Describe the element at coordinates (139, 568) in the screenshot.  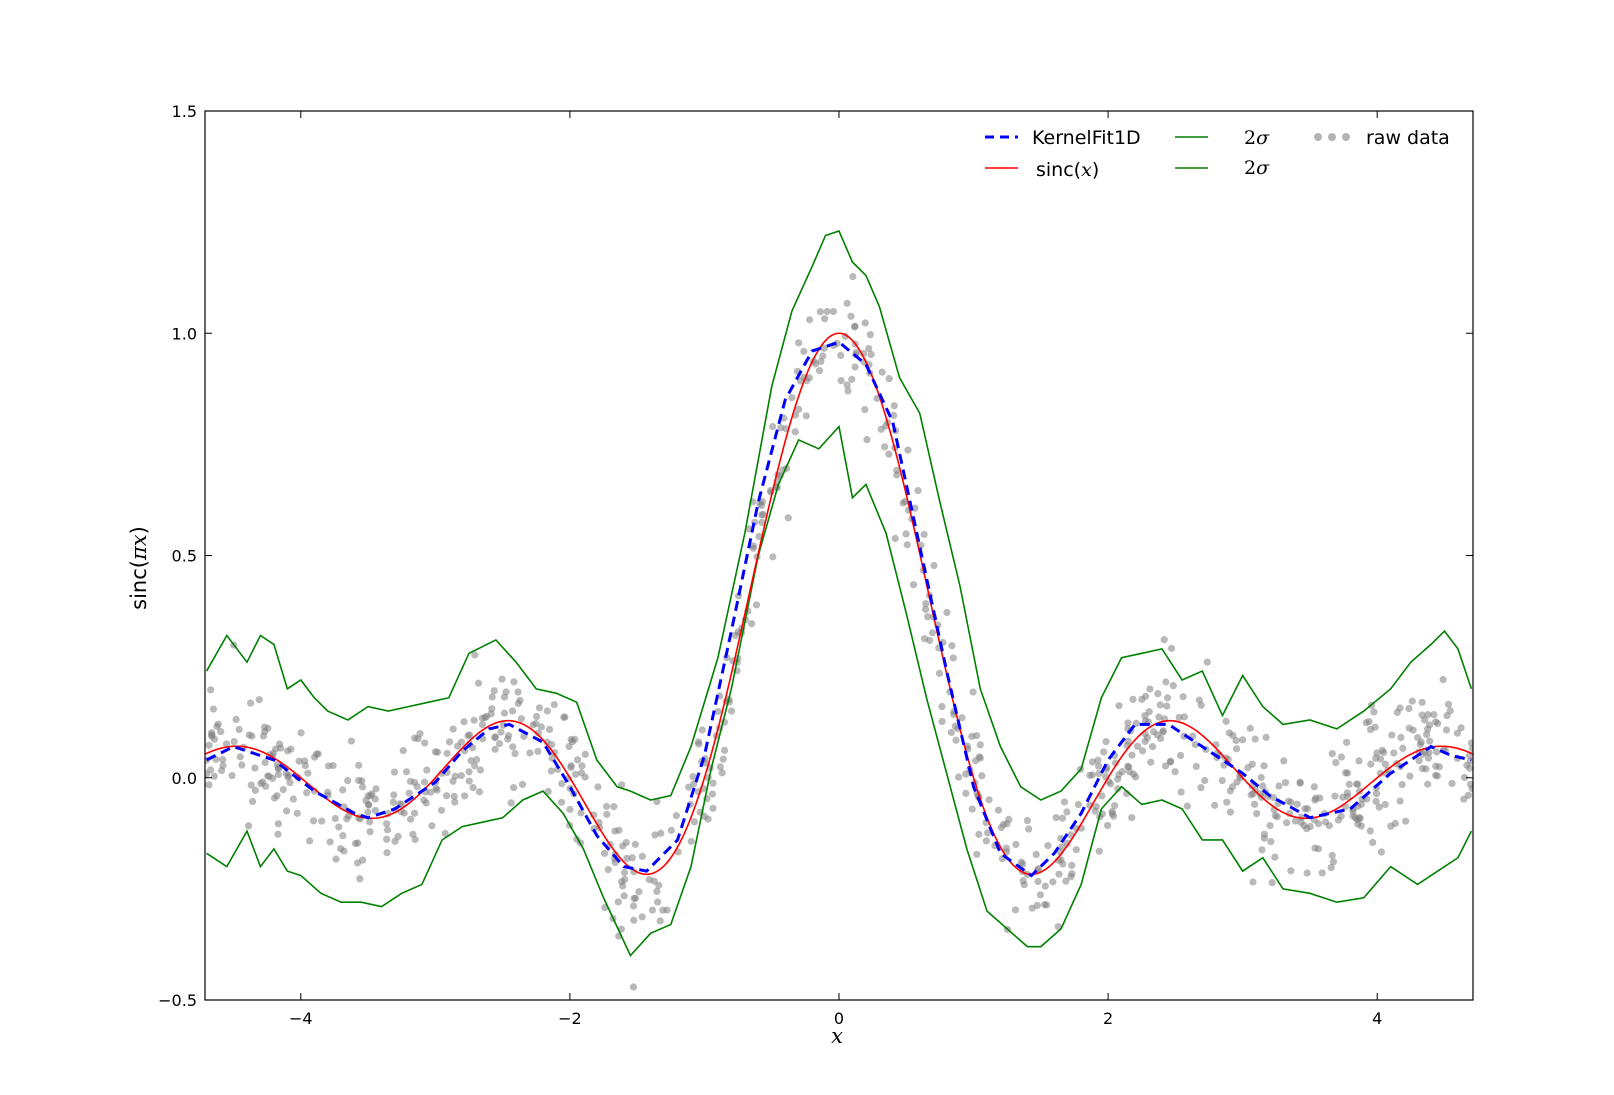
I see `y-axis-label: sinc(πx)` at that location.